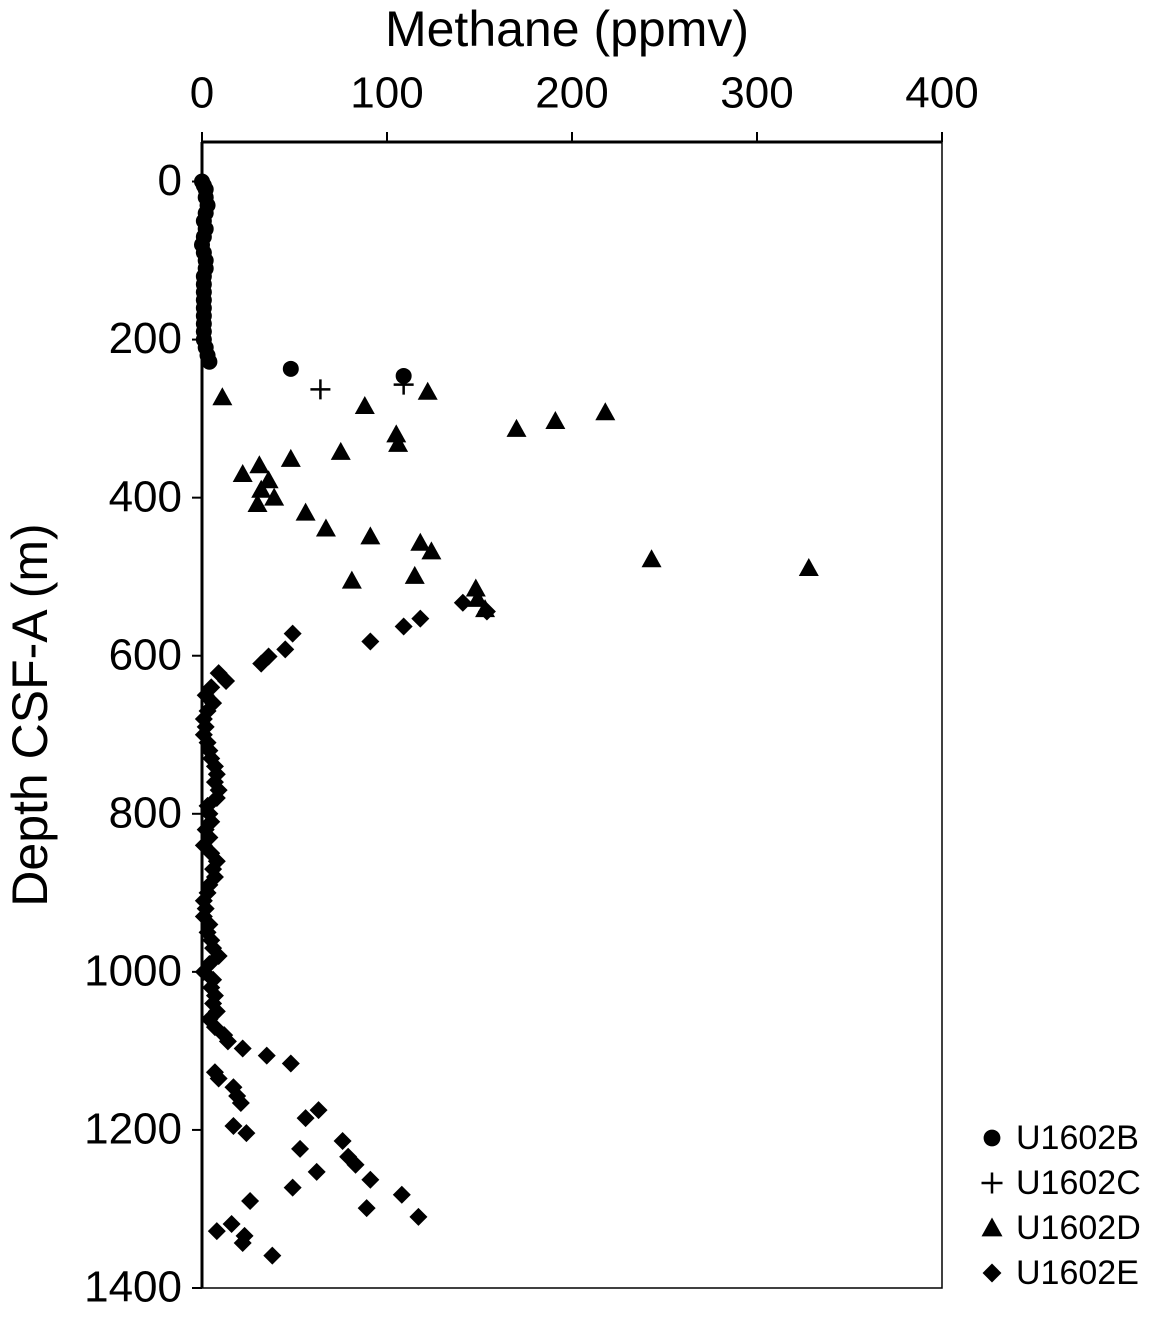 This screenshot has width=1170, height=1325. Describe the element at coordinates (1077, 1138) in the screenshot. I see `legend-label: U1602B` at that location.